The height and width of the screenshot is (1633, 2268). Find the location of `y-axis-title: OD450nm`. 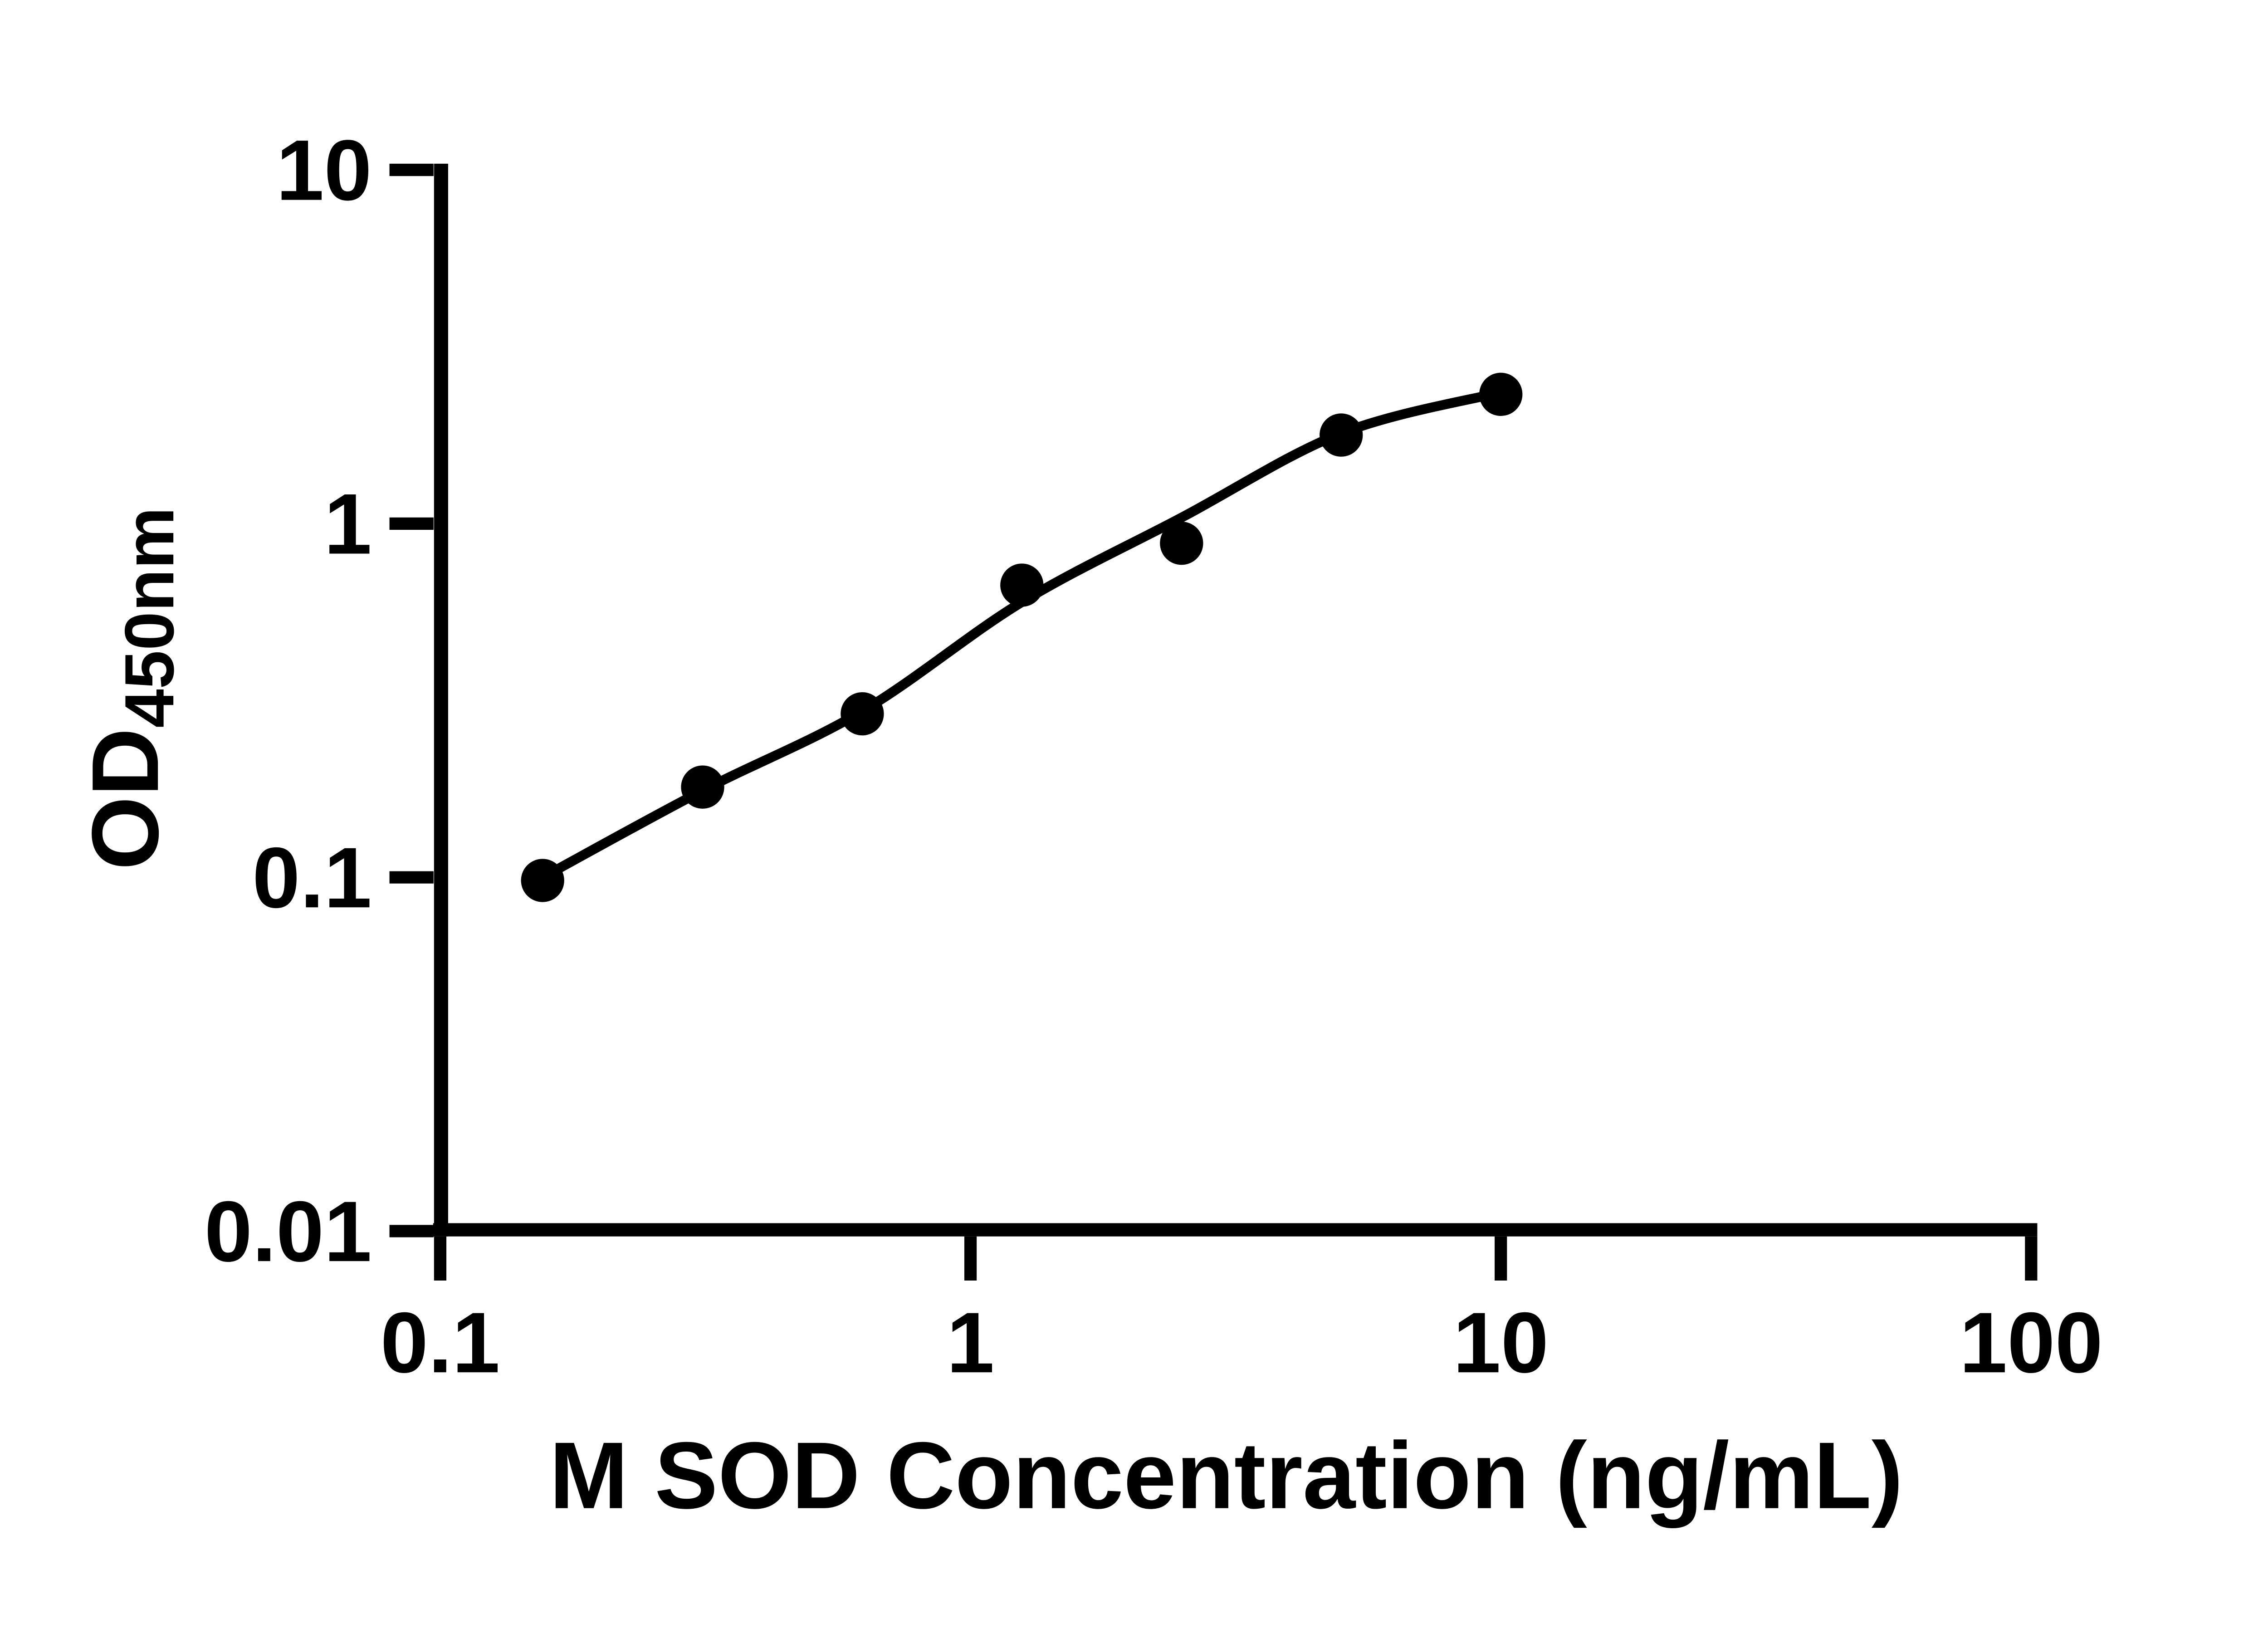

y-axis-title: OD450nm is located at coordinates (130, 688).